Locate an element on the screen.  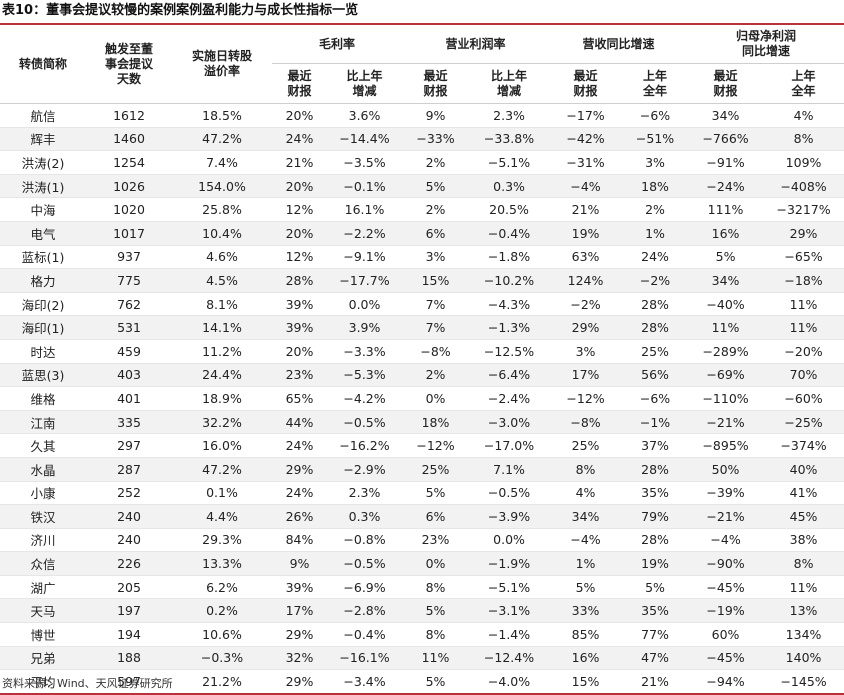
gross-margin-change: −17.7% is located at coordinates (365, 280).